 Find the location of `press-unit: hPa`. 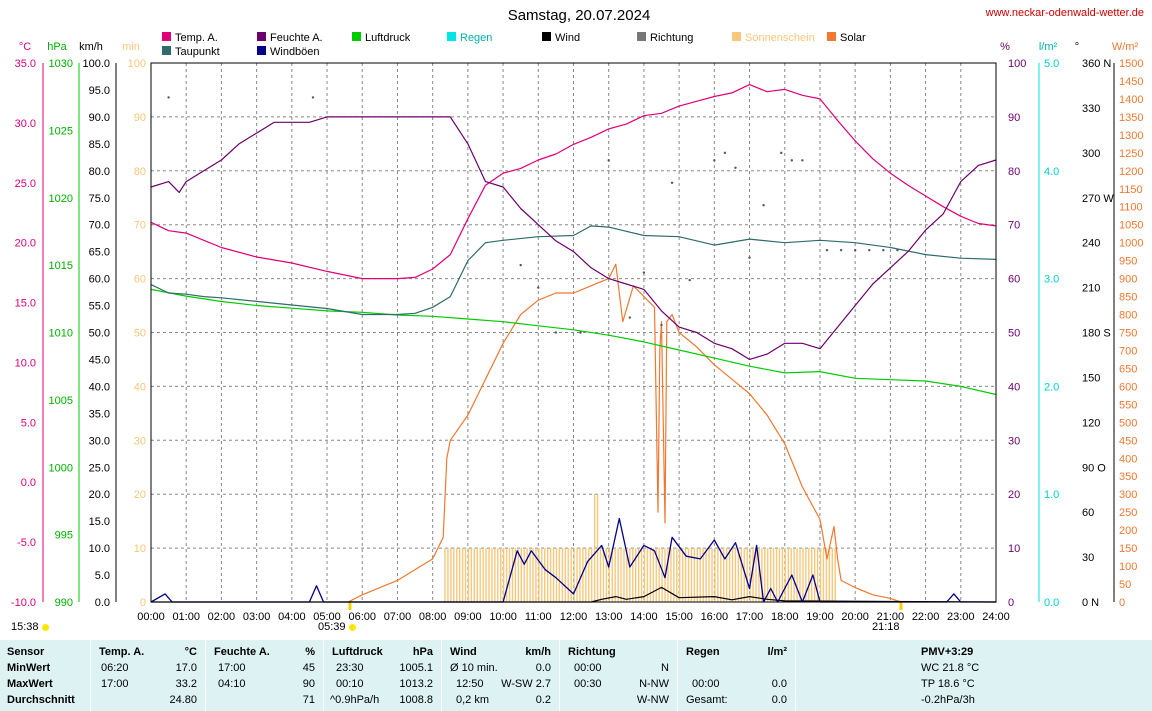

press-unit: hPa is located at coordinates (422, 652).